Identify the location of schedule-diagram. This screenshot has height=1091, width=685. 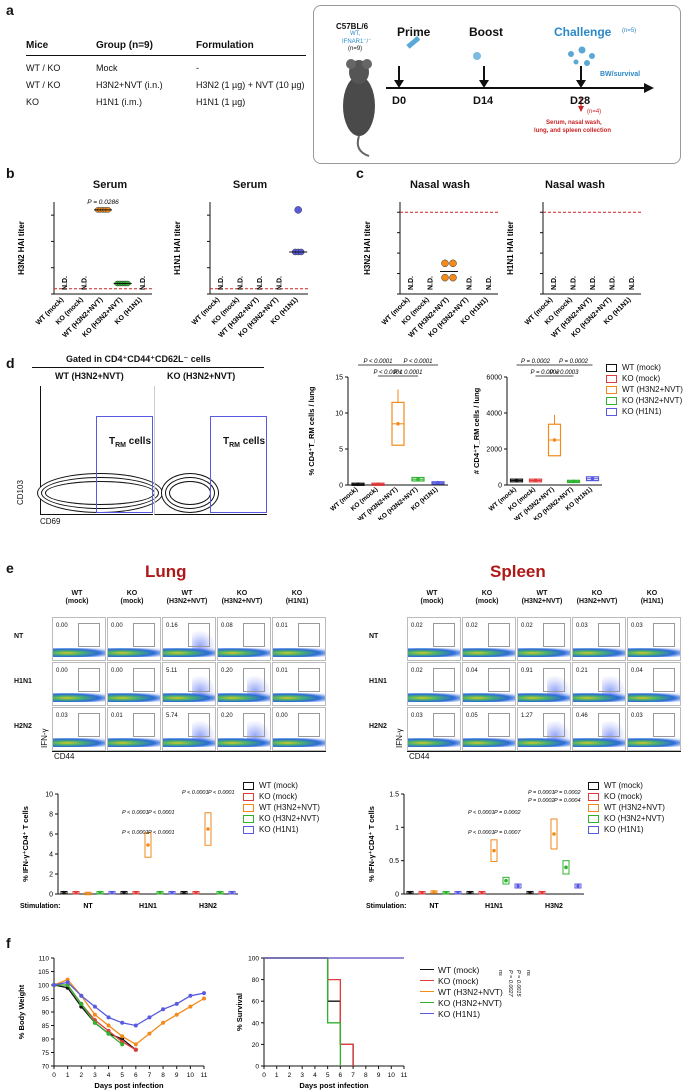
(498, 96).